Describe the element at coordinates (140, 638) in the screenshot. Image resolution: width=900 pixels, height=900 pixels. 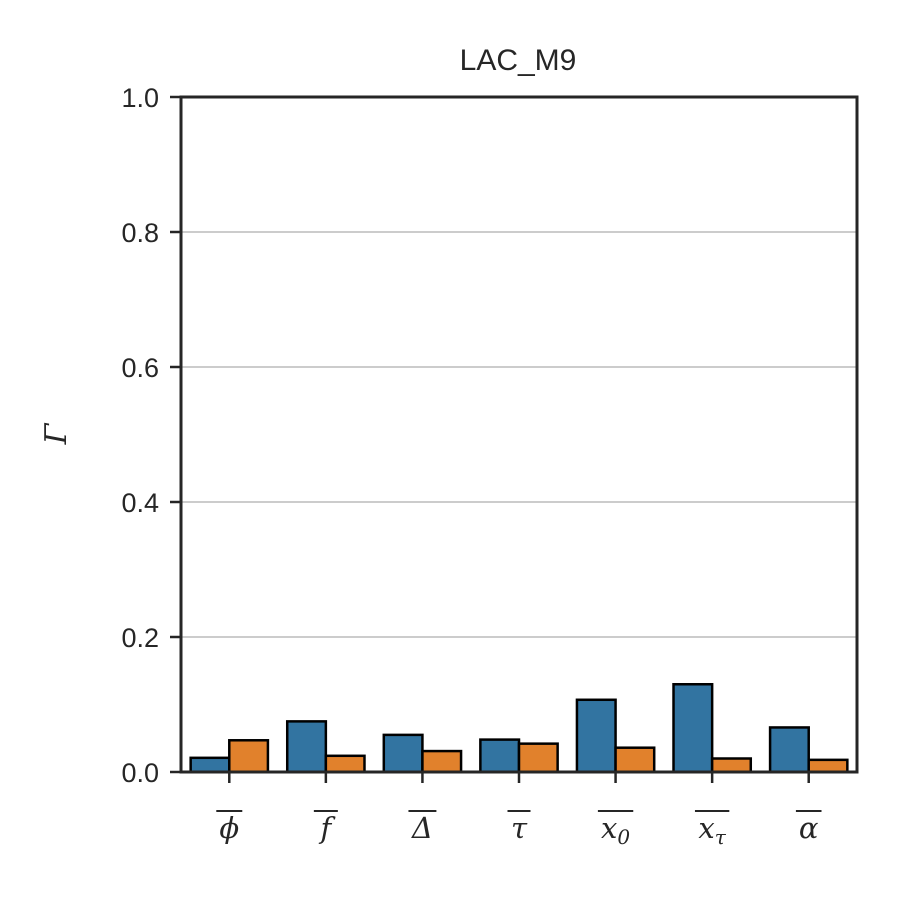
I see `y-tick-label: 0.2` at that location.